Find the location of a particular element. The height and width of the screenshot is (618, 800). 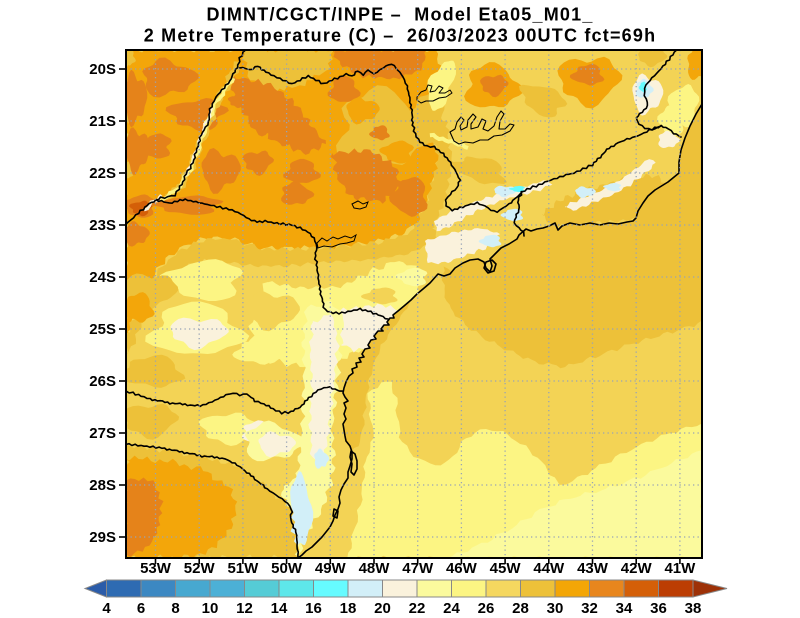

svg-text:DIMNT/CGCT/INPE – Model Eta05: DIMNT/CGCT/INPE – Model Eta05_M01_ is located at coordinates (399, 15).